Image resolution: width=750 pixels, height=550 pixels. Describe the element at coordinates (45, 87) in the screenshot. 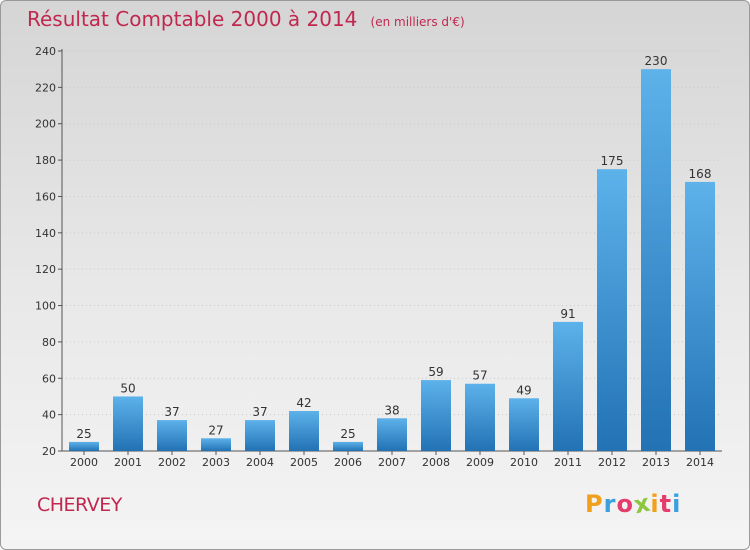

I see `y-tick-label: 220` at that location.